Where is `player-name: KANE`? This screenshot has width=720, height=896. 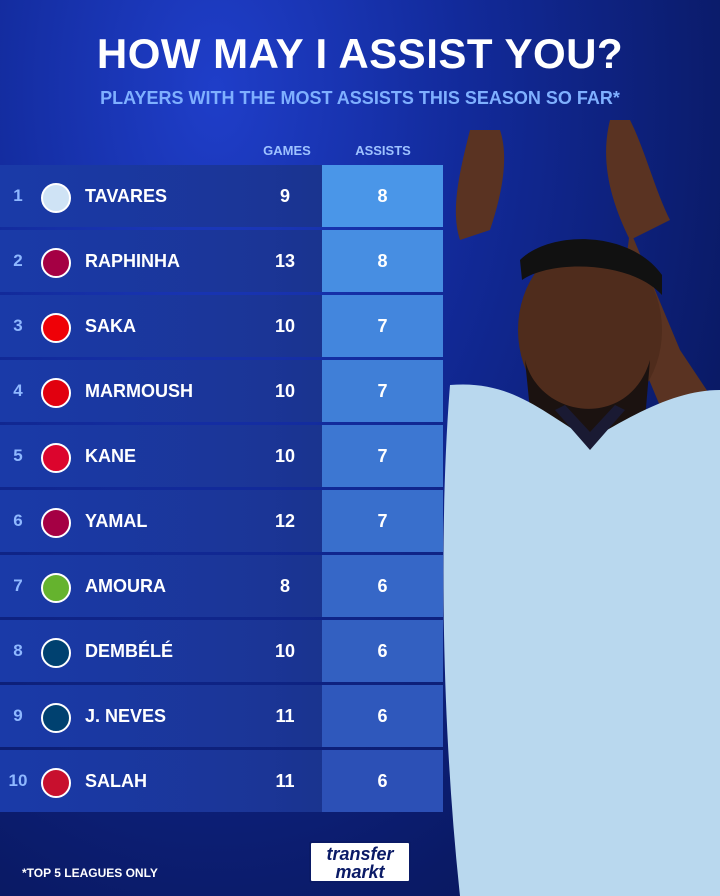 player-name: KANE is located at coordinates (111, 456).